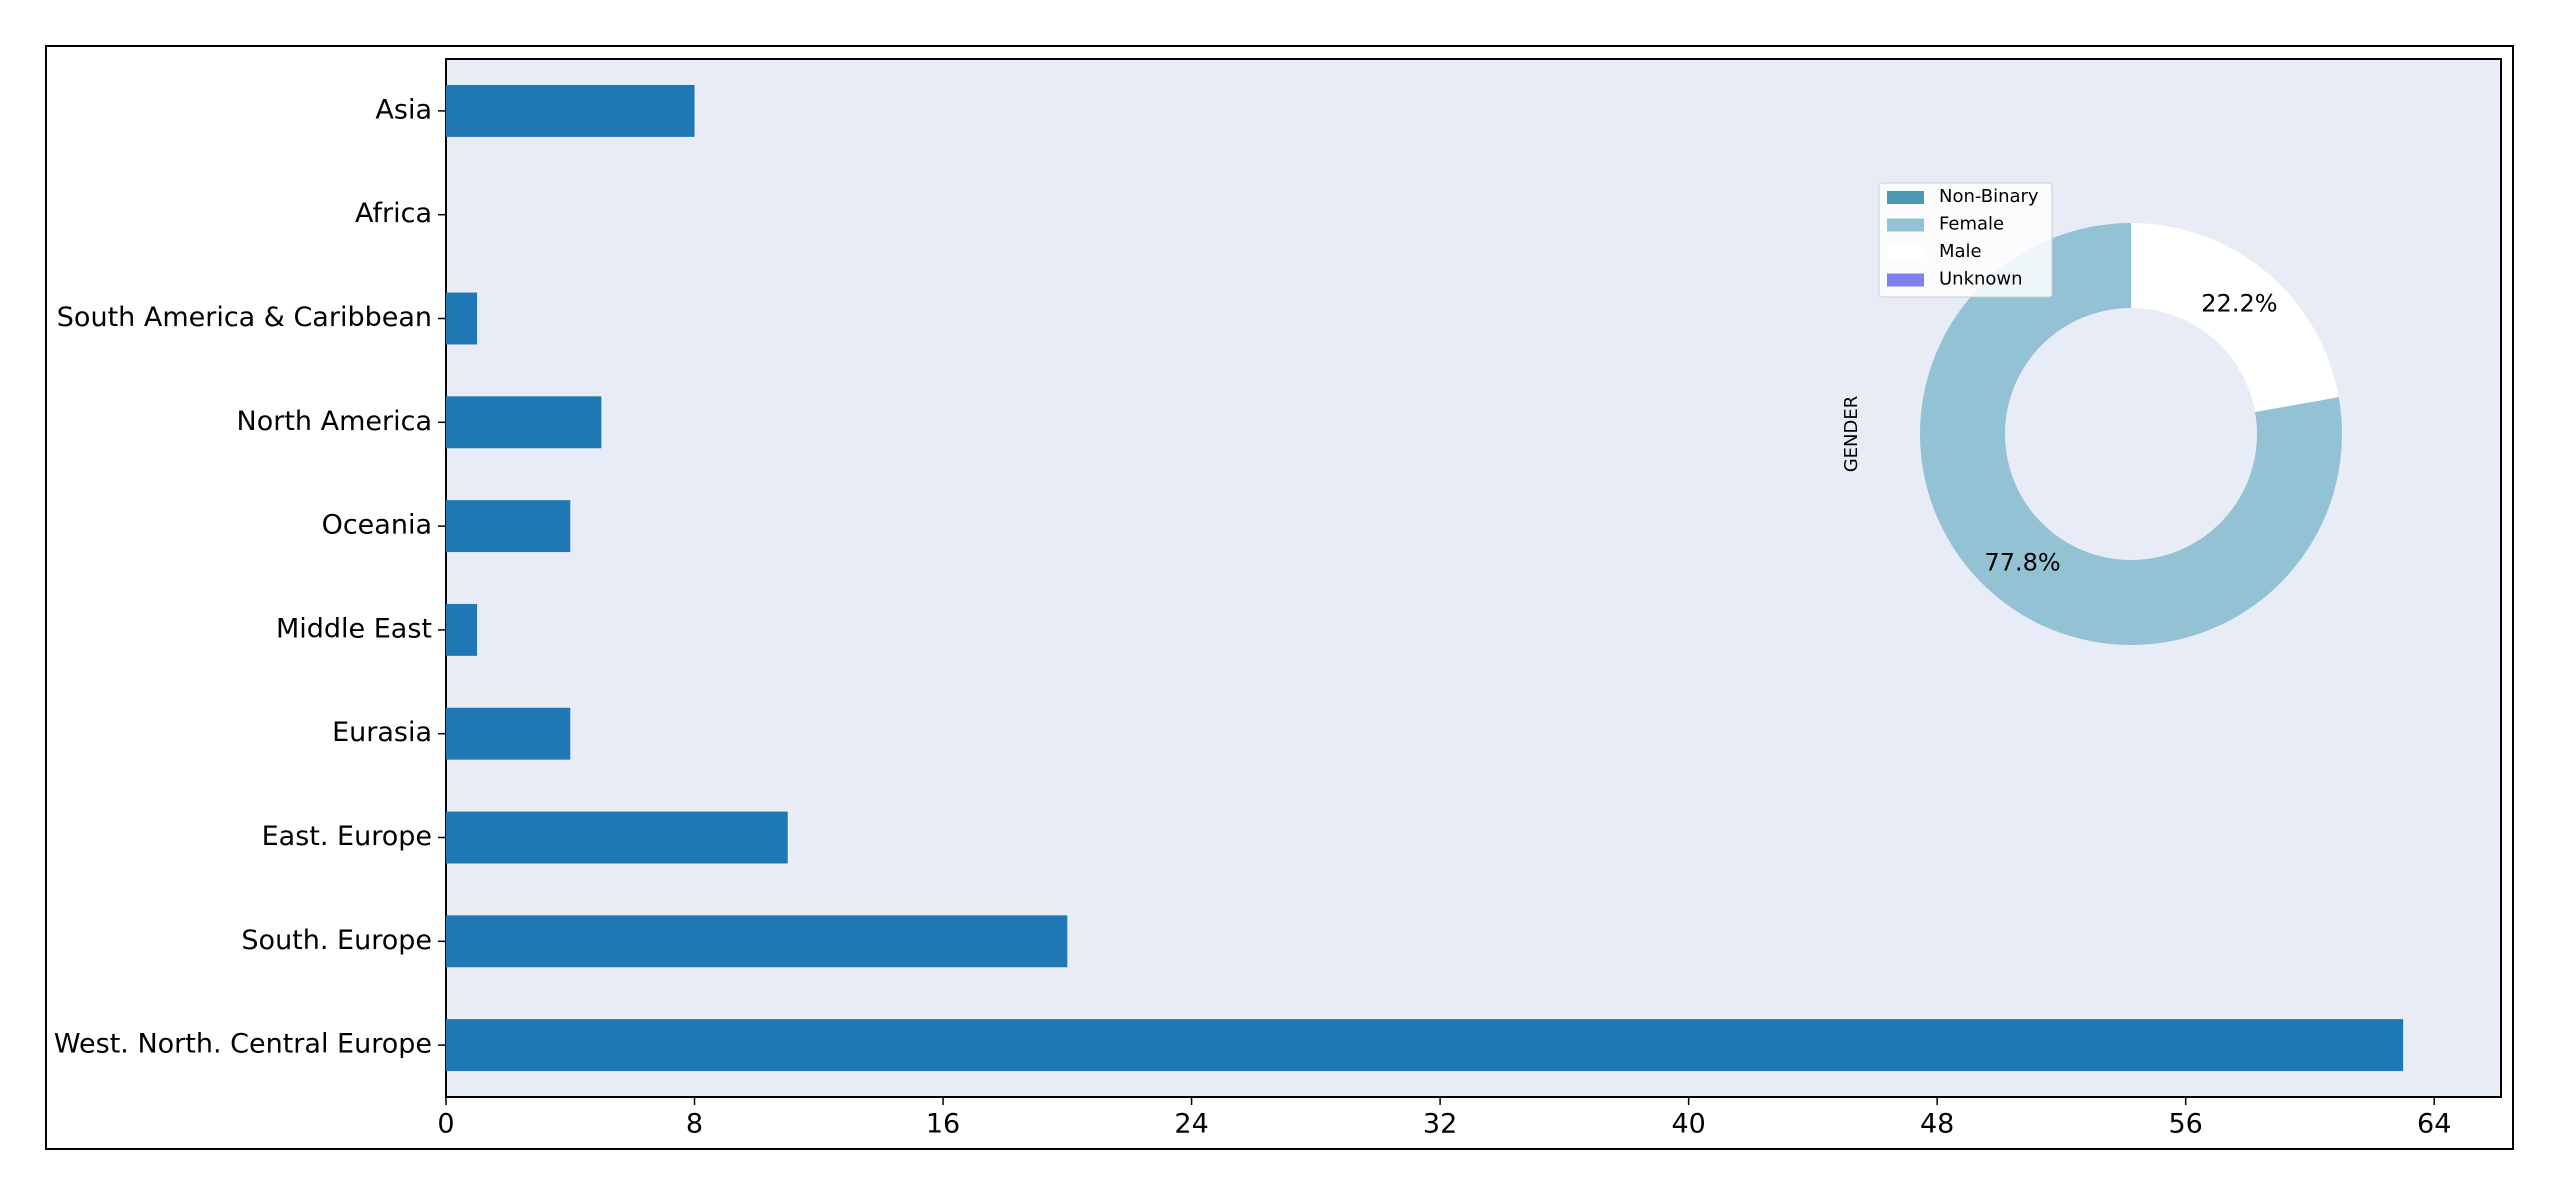 Image resolution: width=2560 pixels, height=1197 pixels. Describe the element at coordinates (347, 836) in the screenshot. I see `y-tick-label: East. Europe` at that location.